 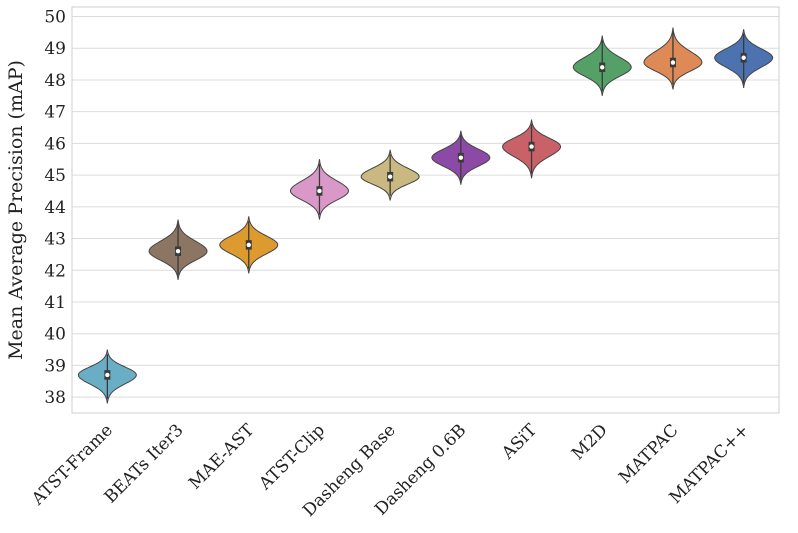 I want to click on y-tick-label: 38, so click(x=55, y=398).